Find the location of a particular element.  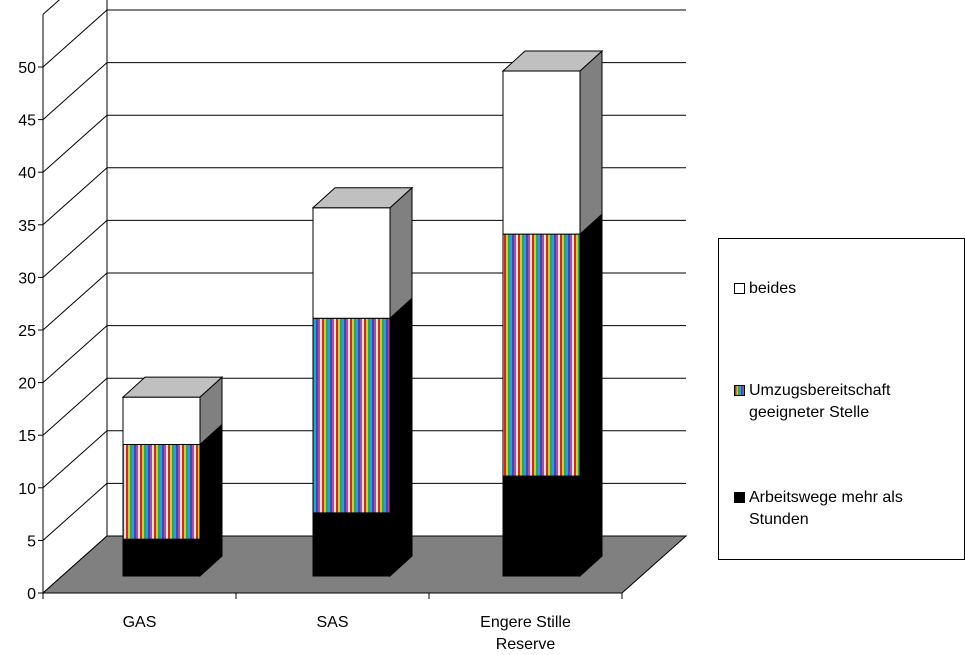

y-tick-label: 35 is located at coordinates (27, 226).